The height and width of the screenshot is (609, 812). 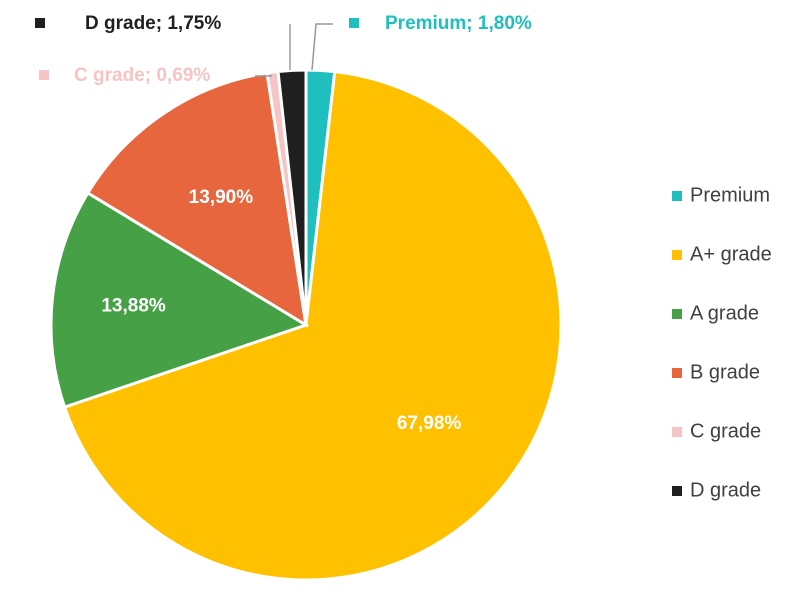 What do you see at coordinates (731, 254) in the screenshot?
I see `legend-label-a-plus-grade: A+ grade` at bounding box center [731, 254].